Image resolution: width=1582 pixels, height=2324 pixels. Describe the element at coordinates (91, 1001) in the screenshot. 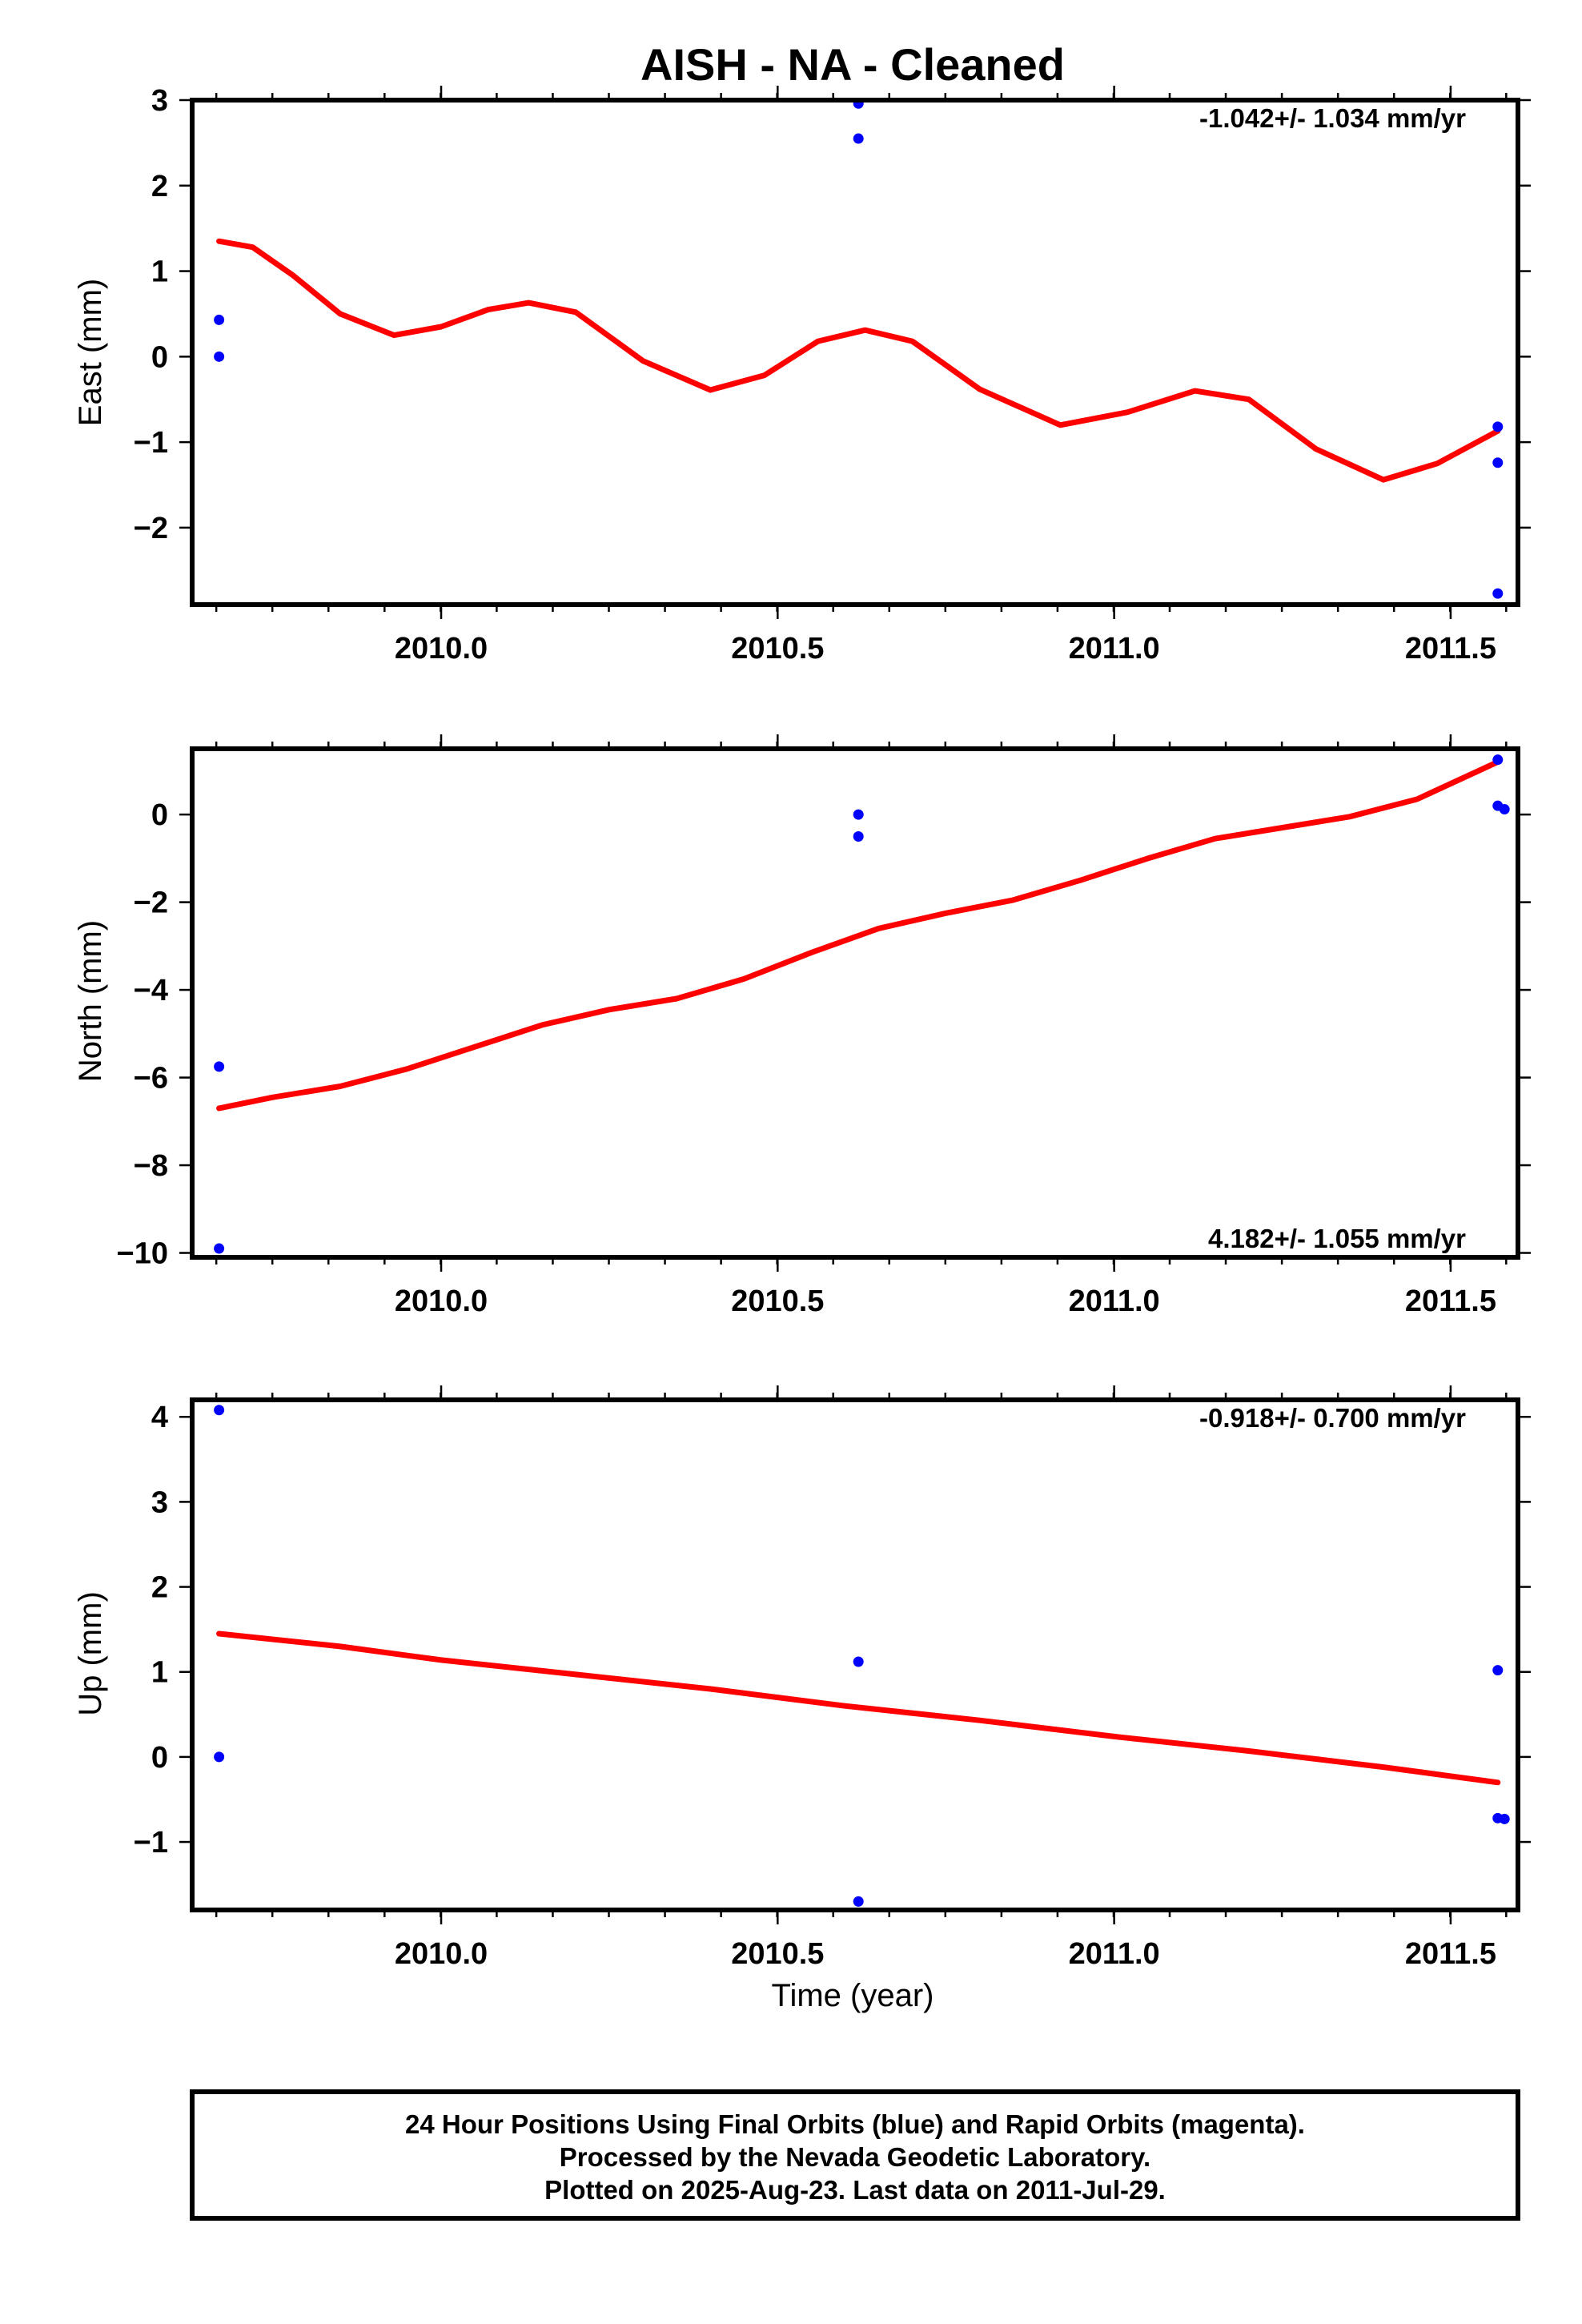

I see `y-axis-label: North (mm)` at that location.